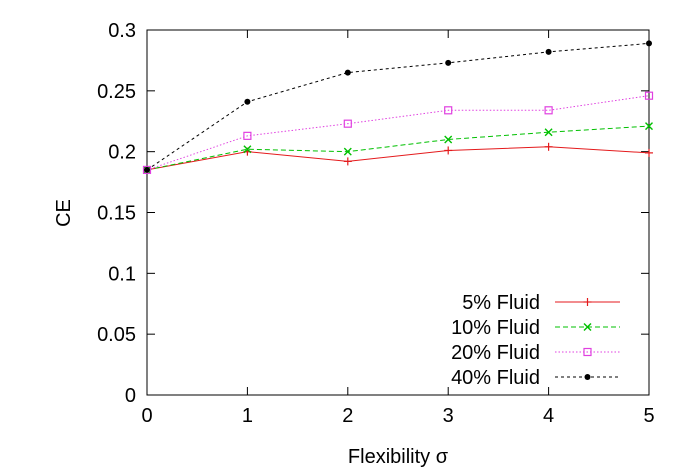 The image size is (676, 473). Describe the element at coordinates (122, 153) in the screenshot. I see `y-tick-label: 0.2` at that location.